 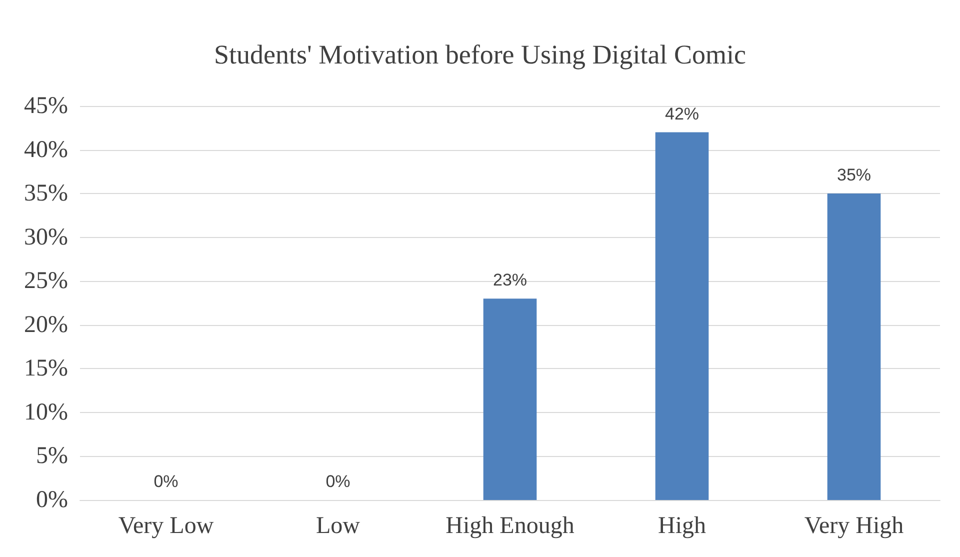 I want to click on data-label: 23%, so click(x=510, y=280).